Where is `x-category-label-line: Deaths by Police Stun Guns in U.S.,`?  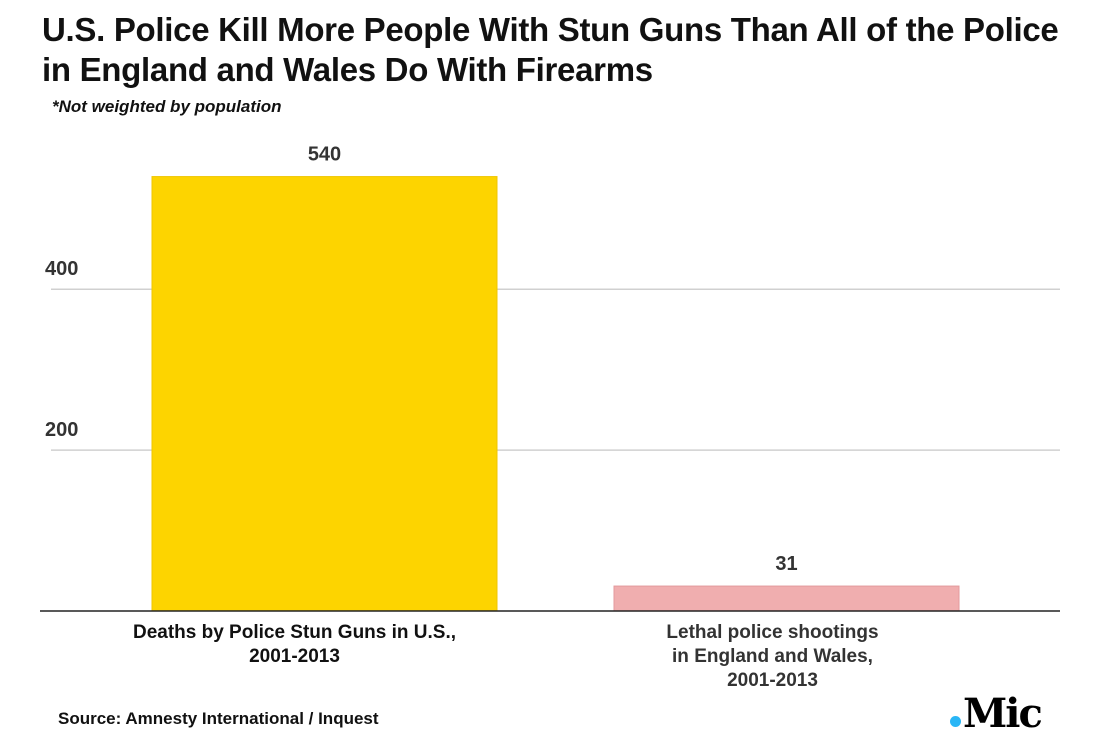 x-category-label-line: Deaths by Police Stun Guns in U.S., is located at coordinates (294, 632).